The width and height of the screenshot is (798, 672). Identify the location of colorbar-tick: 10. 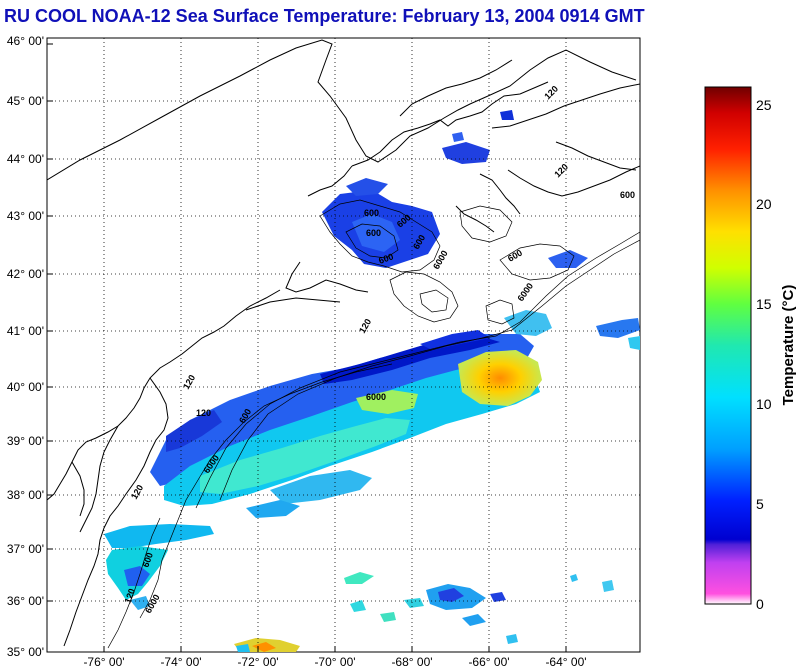
(764, 404).